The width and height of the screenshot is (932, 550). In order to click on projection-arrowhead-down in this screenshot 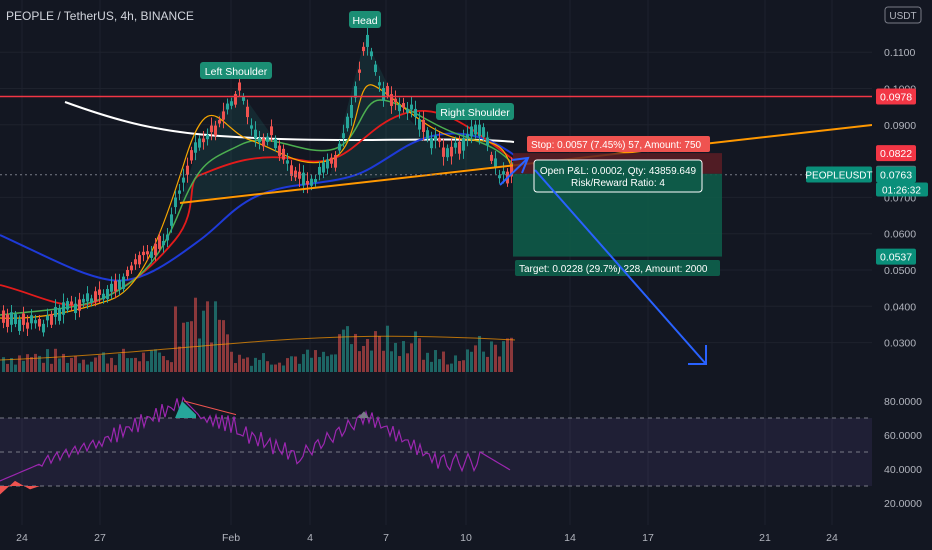, I will do `click(697, 355)`.